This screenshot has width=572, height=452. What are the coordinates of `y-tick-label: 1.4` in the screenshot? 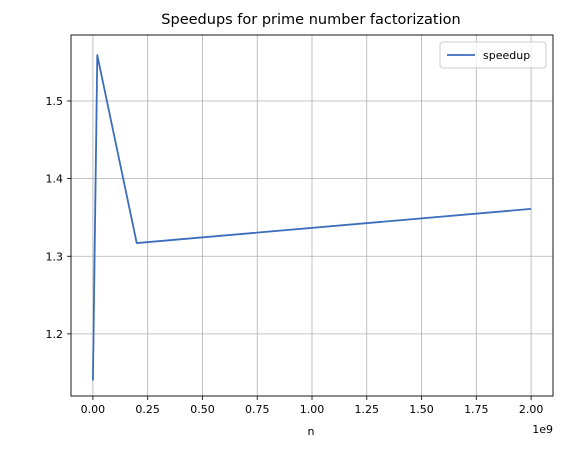 It's located at (55, 179).